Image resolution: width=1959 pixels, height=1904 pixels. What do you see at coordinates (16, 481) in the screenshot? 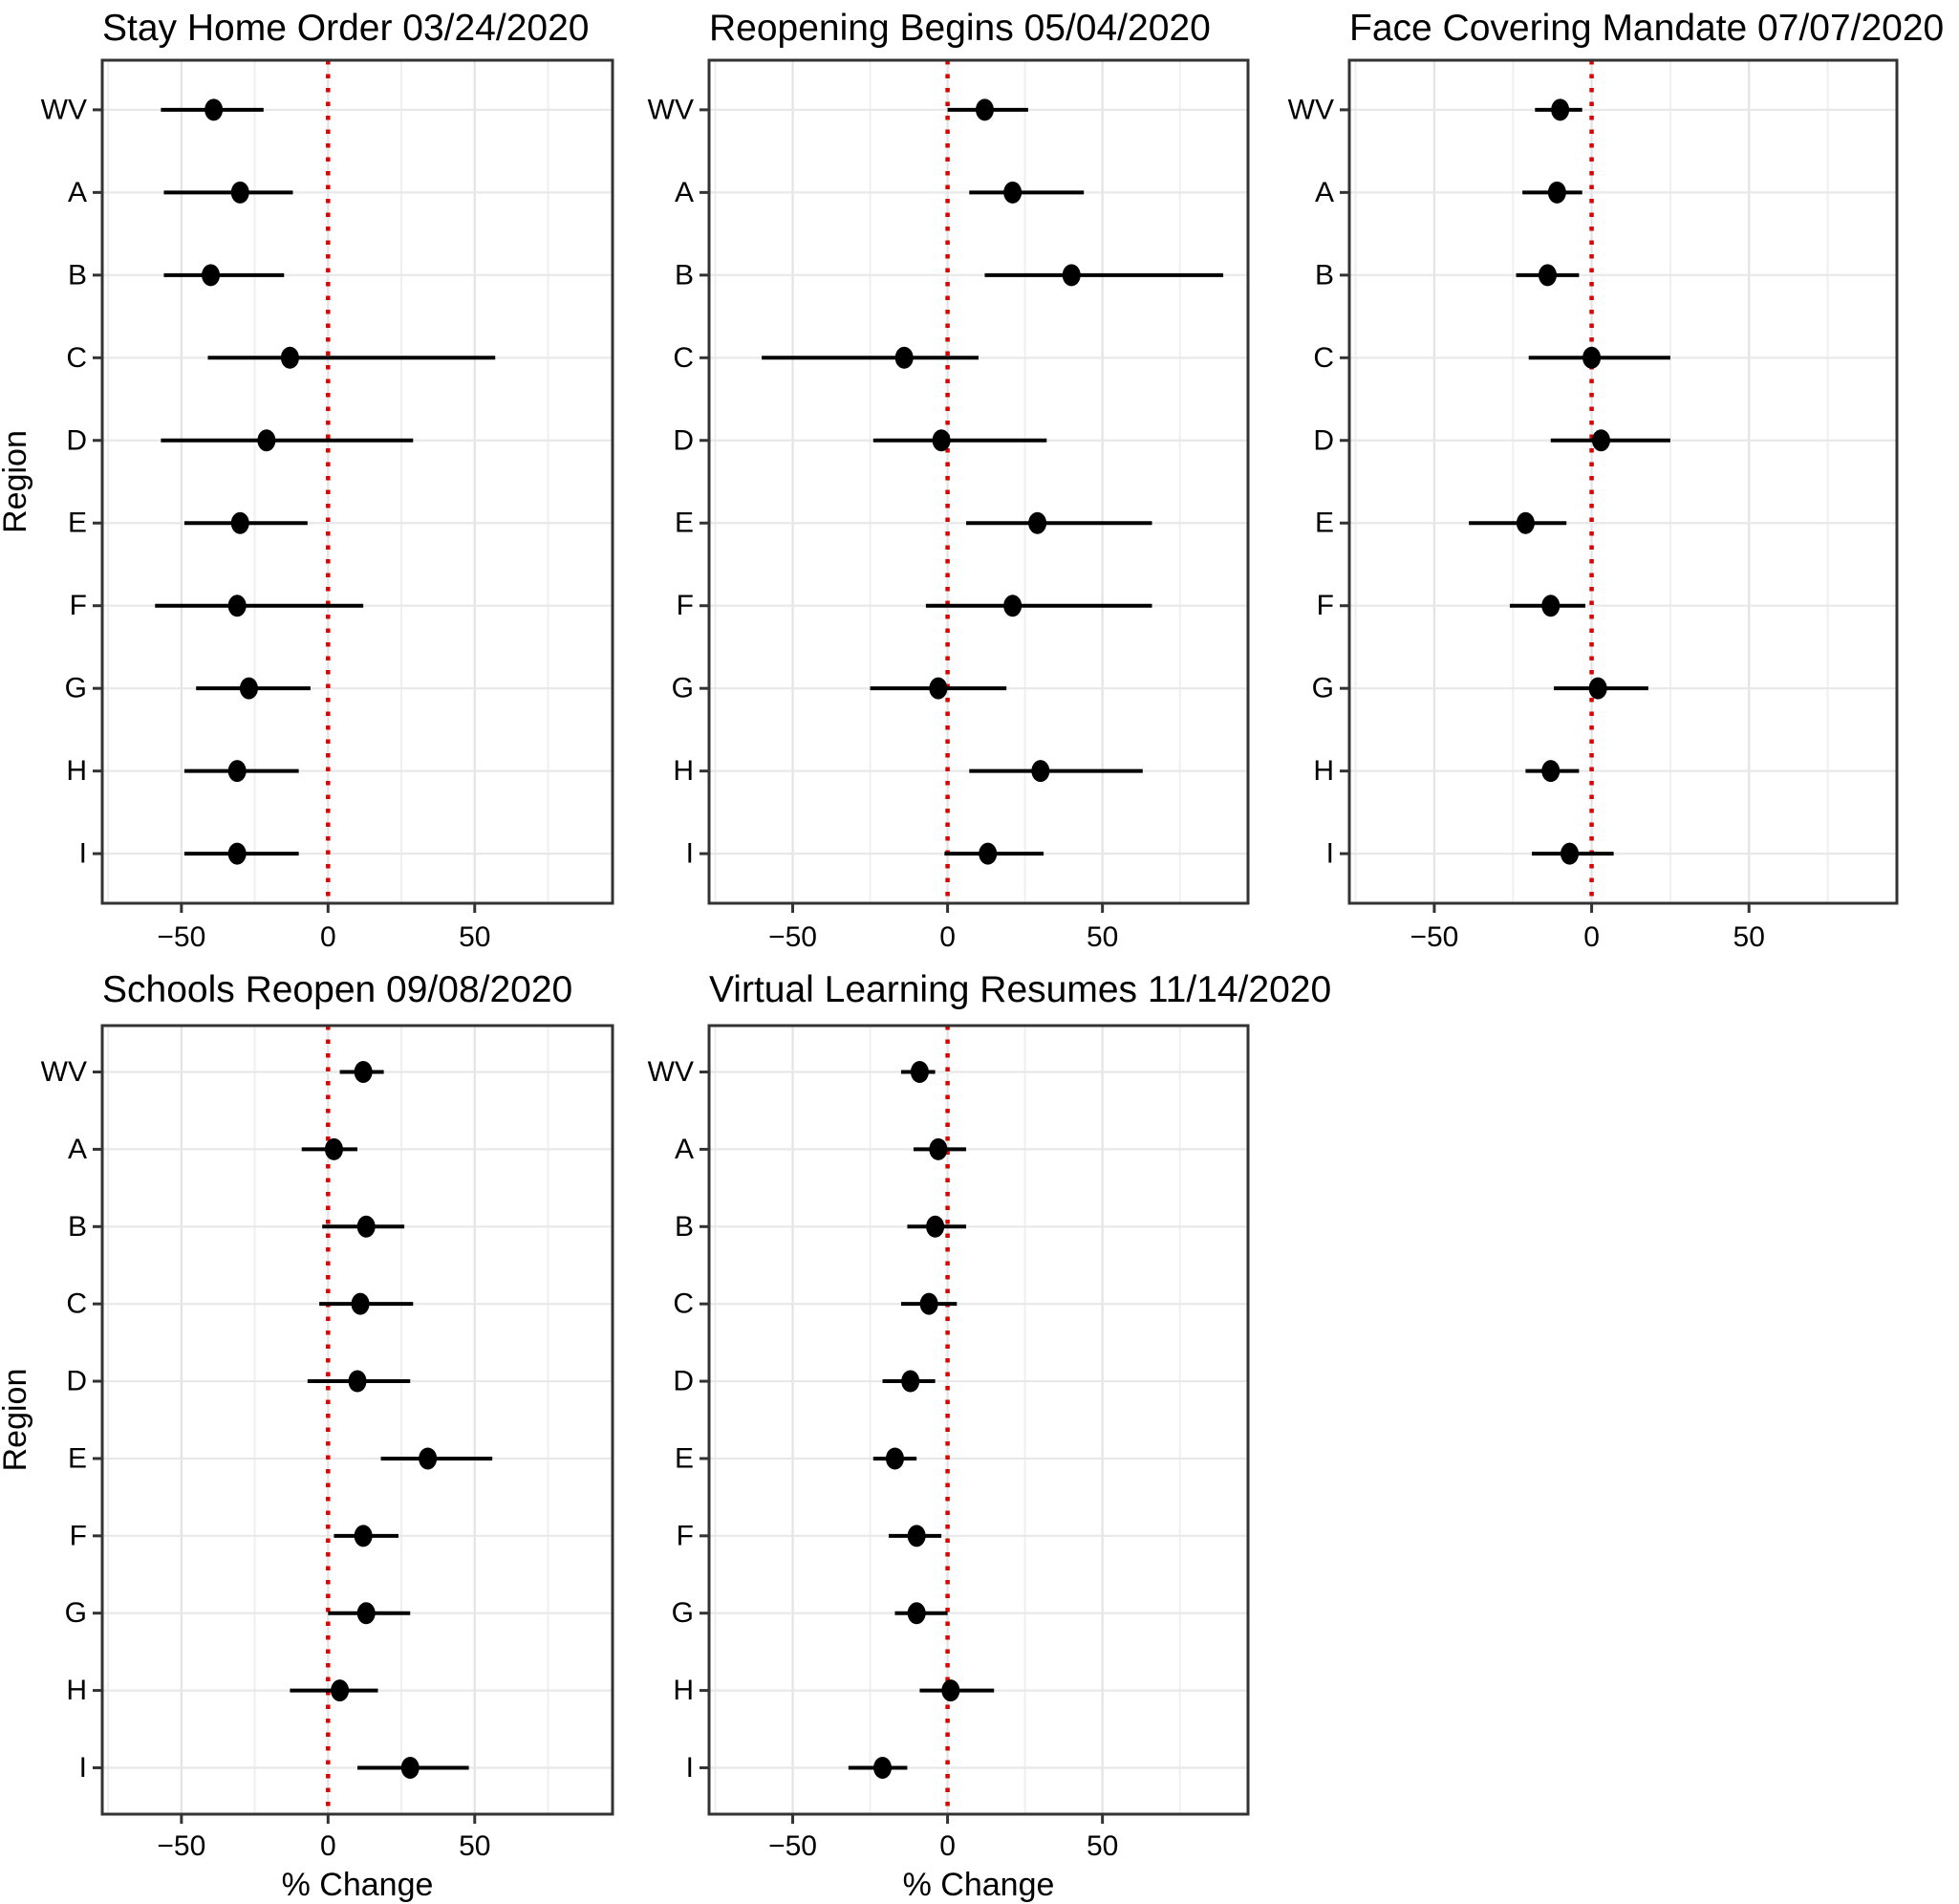
I see `y-axis-title: Region` at bounding box center [16, 481].